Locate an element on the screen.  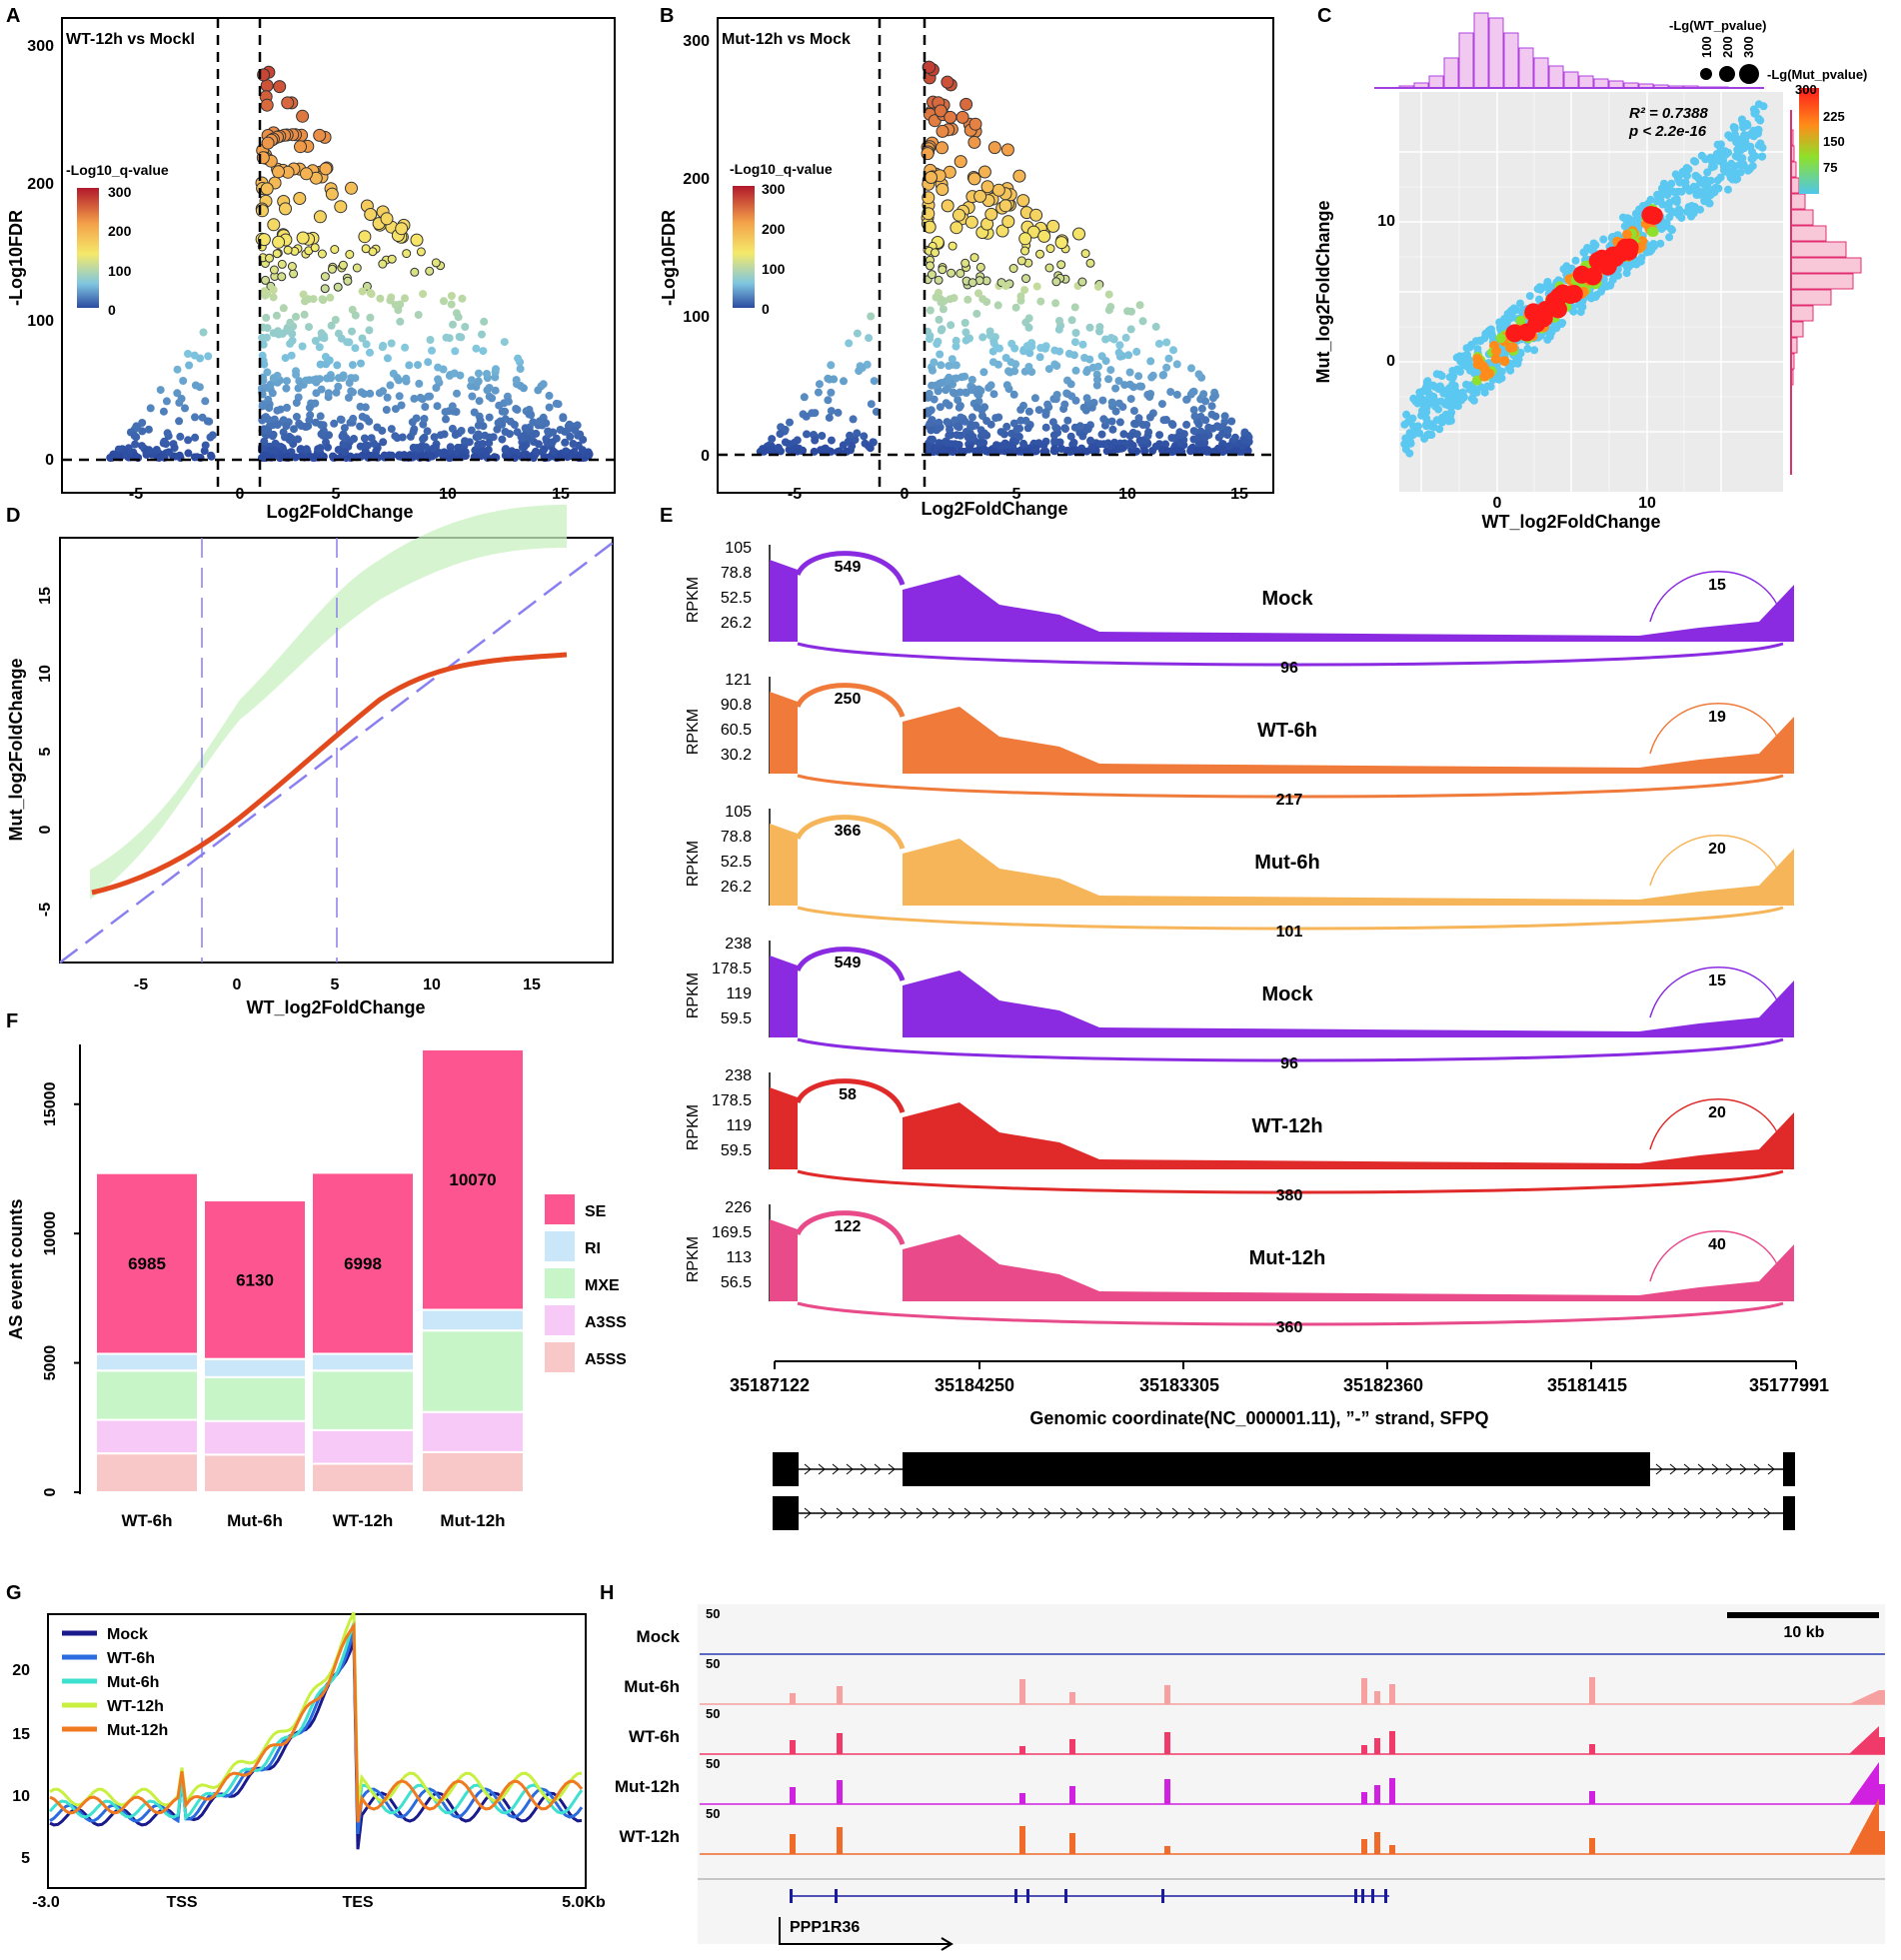
bar-segment-se is located at coordinates (147, 1263).